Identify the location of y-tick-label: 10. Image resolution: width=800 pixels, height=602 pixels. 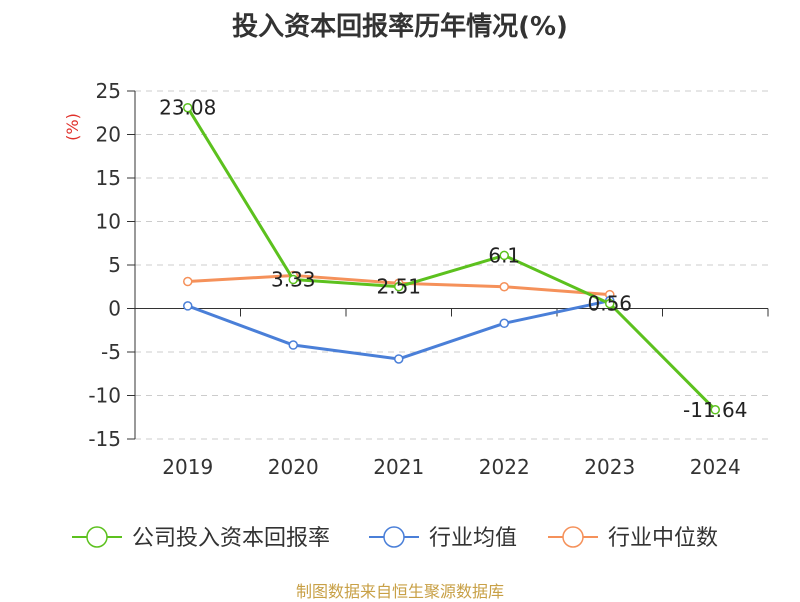
(108, 222).